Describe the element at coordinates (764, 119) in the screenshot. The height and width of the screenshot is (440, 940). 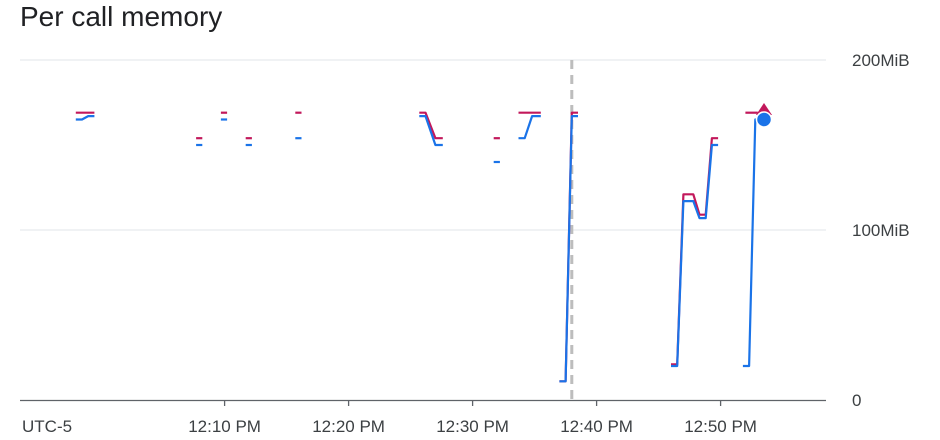
I see `series-2-end-marker` at that location.